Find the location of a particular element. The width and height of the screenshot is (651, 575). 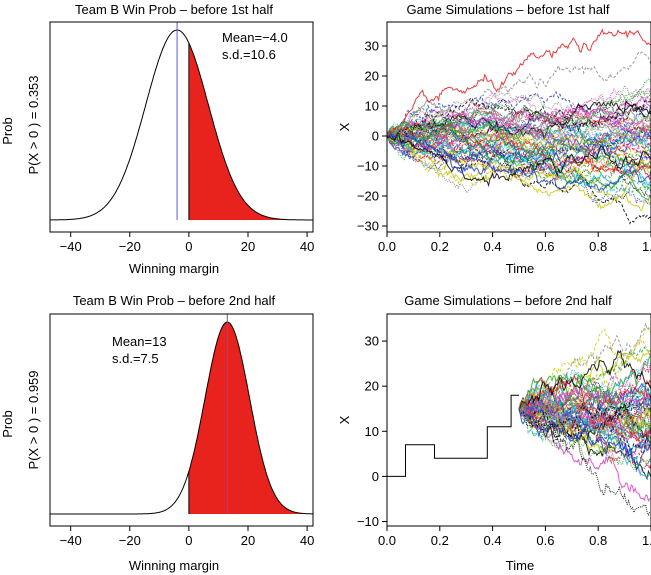

x-tick-label: 0.4 is located at coordinates (493, 540).